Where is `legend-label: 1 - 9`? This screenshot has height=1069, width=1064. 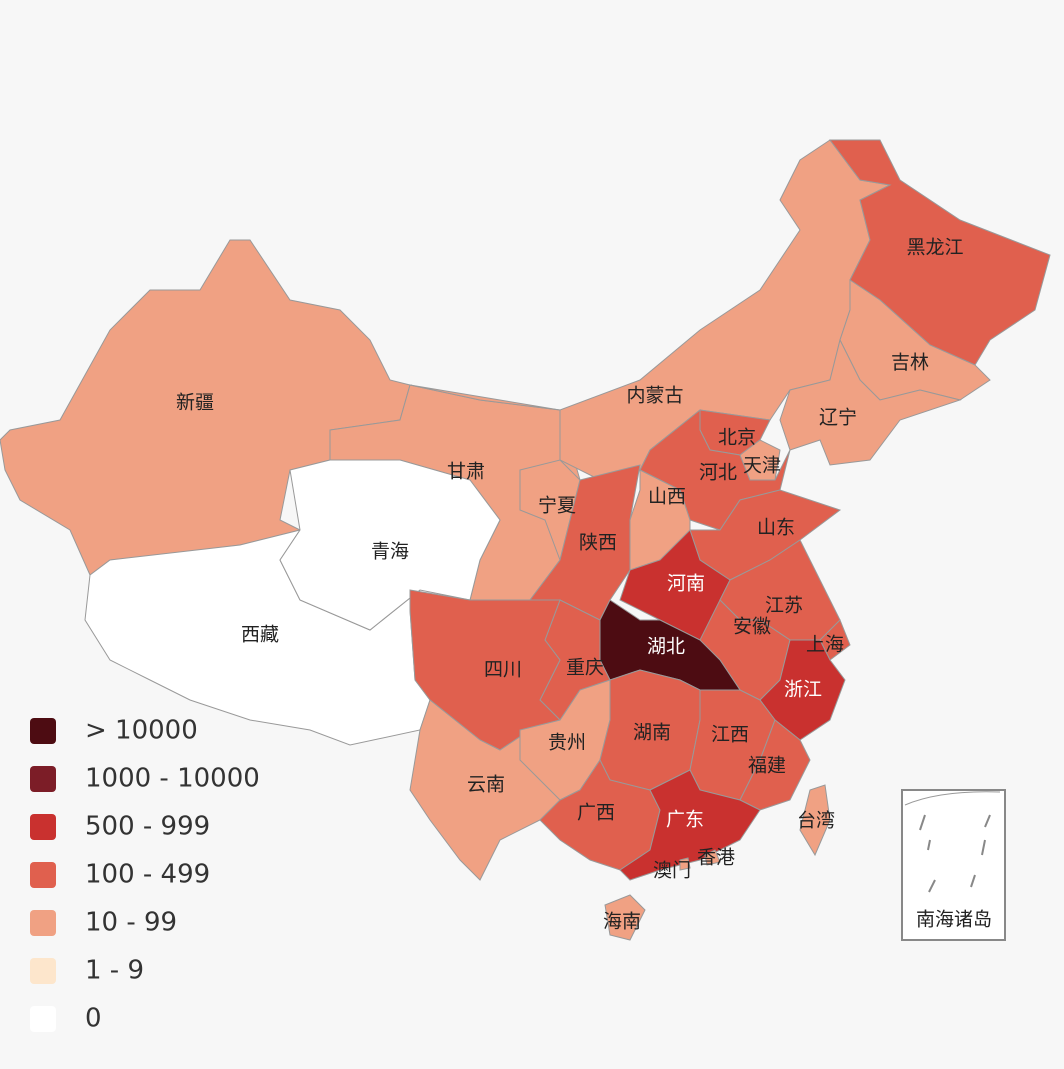 legend-label: 1 - 9 is located at coordinates (114, 971).